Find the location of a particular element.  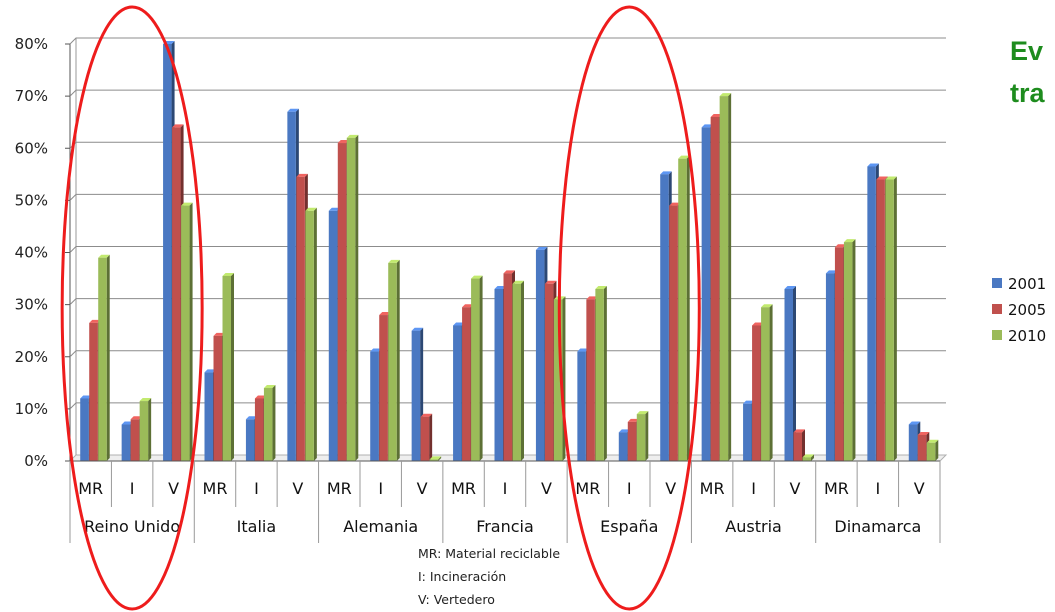

side-title-line-2: tra is located at coordinates (1027, 93).